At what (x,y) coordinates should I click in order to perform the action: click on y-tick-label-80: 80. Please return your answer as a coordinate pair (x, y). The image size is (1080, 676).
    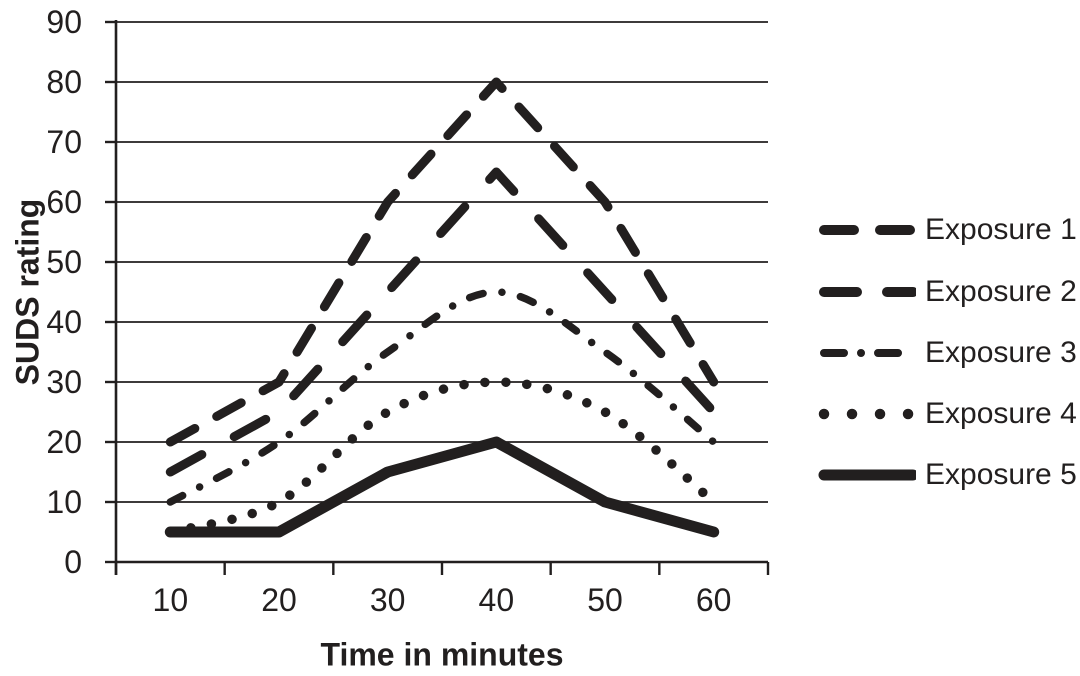
    Looking at the image, I should click on (64, 82).